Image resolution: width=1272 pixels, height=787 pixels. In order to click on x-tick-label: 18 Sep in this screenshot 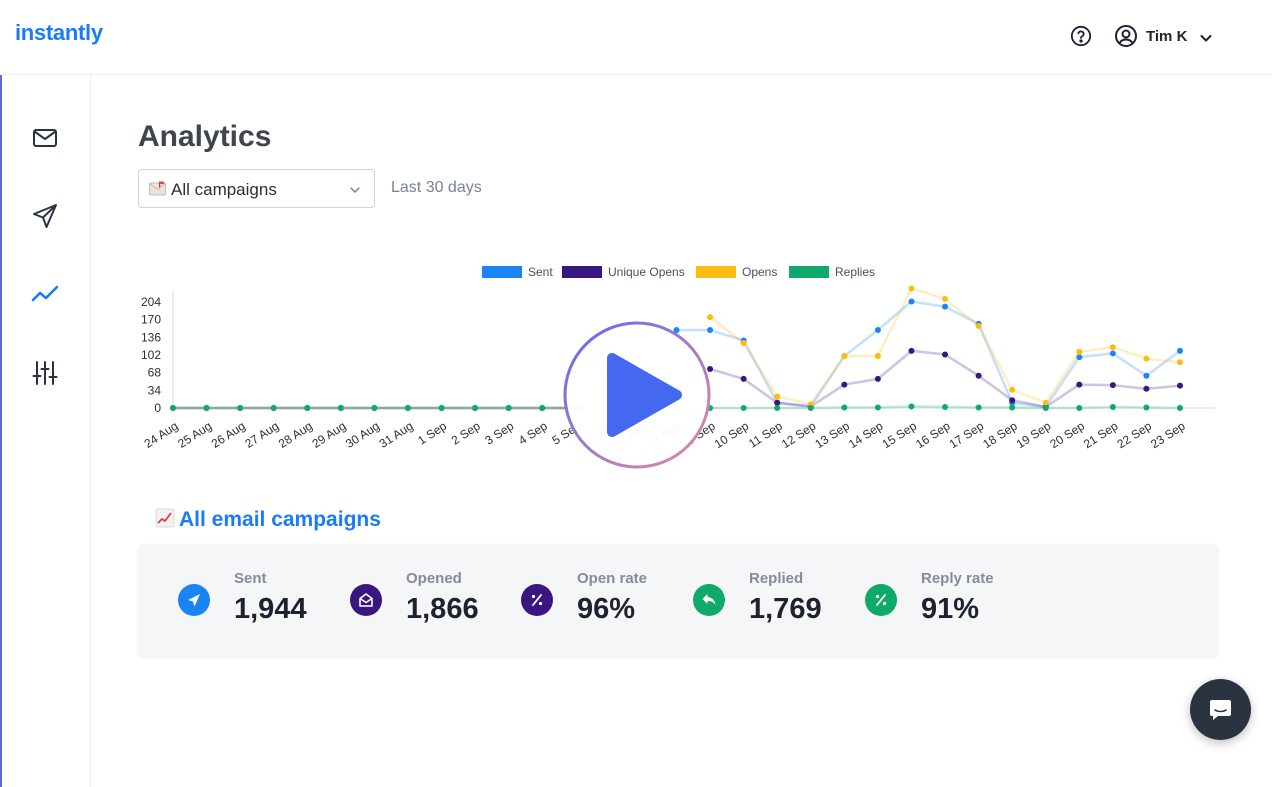, I will do `click(1000, 435)`.